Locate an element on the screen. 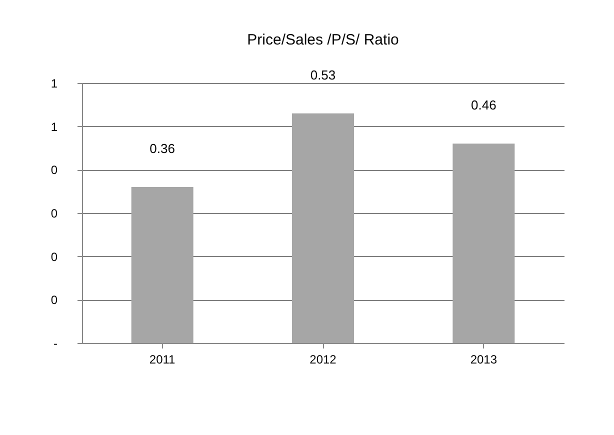 The width and height of the screenshot is (614, 435). x-tick-label: 2011 is located at coordinates (162, 359).